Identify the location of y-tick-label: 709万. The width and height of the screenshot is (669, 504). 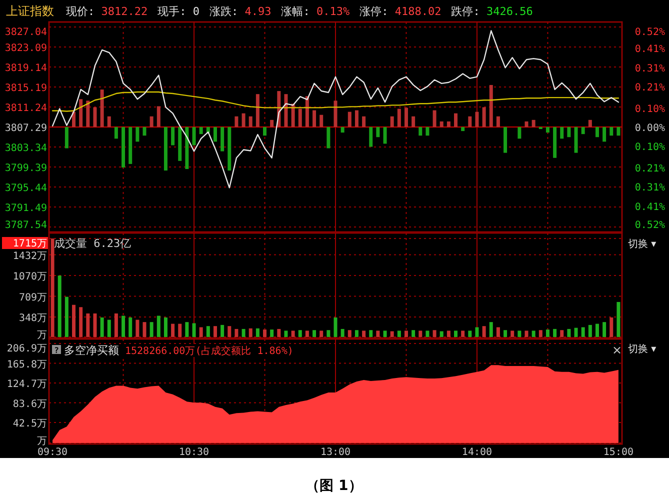
(32, 298).